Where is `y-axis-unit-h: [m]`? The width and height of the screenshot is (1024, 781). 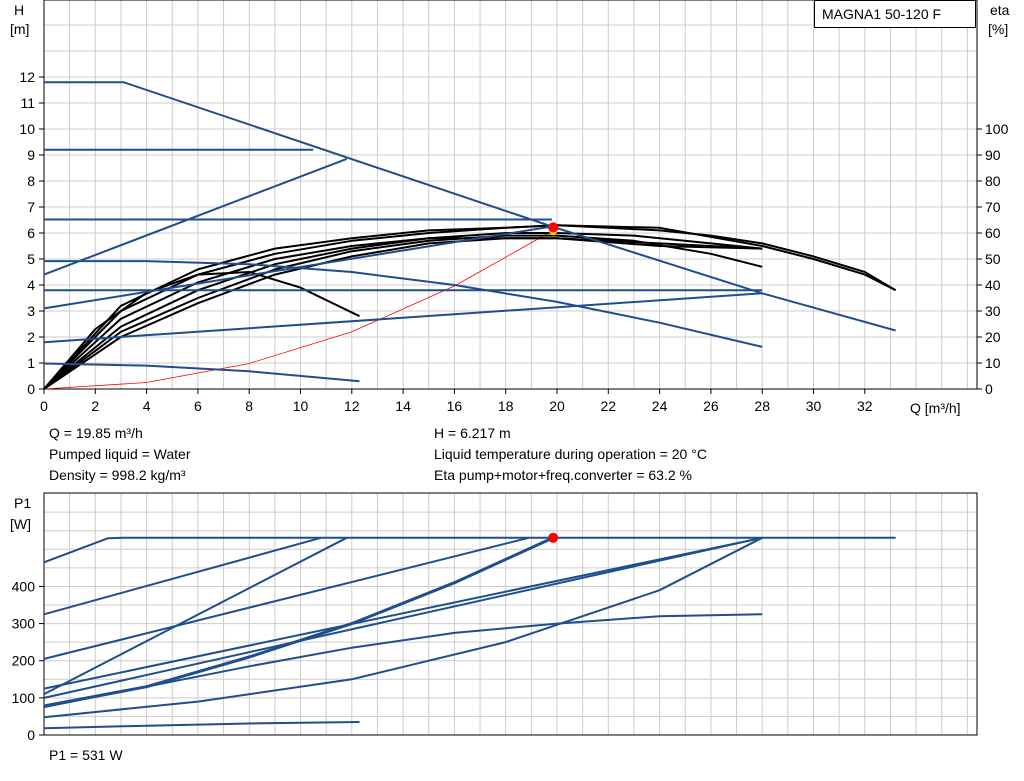
y-axis-unit-h: [m] is located at coordinates (20, 29).